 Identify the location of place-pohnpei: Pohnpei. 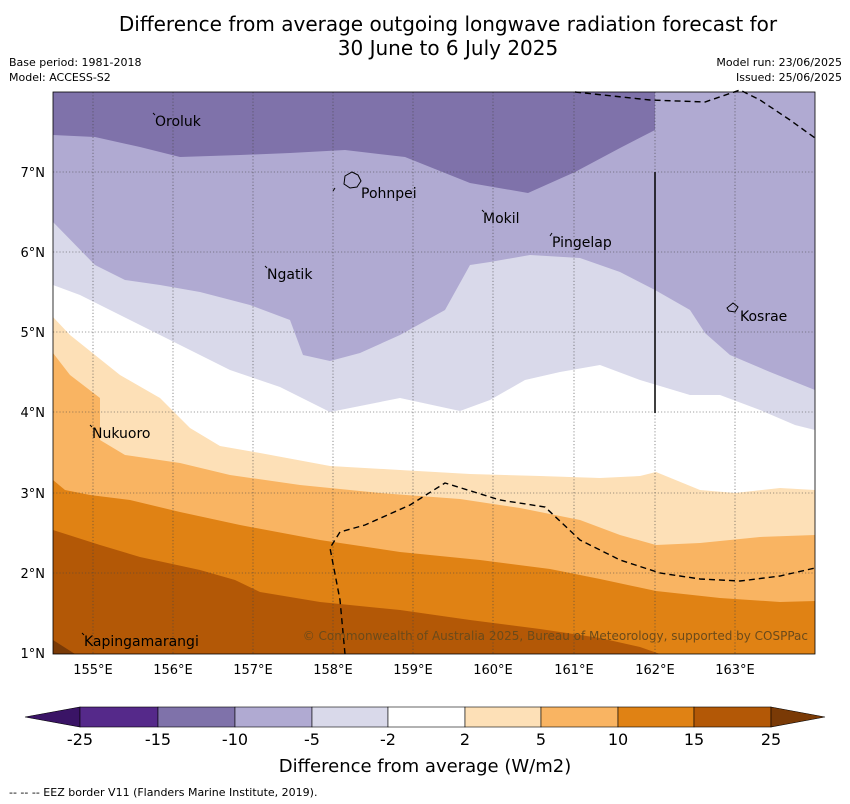
(389, 194).